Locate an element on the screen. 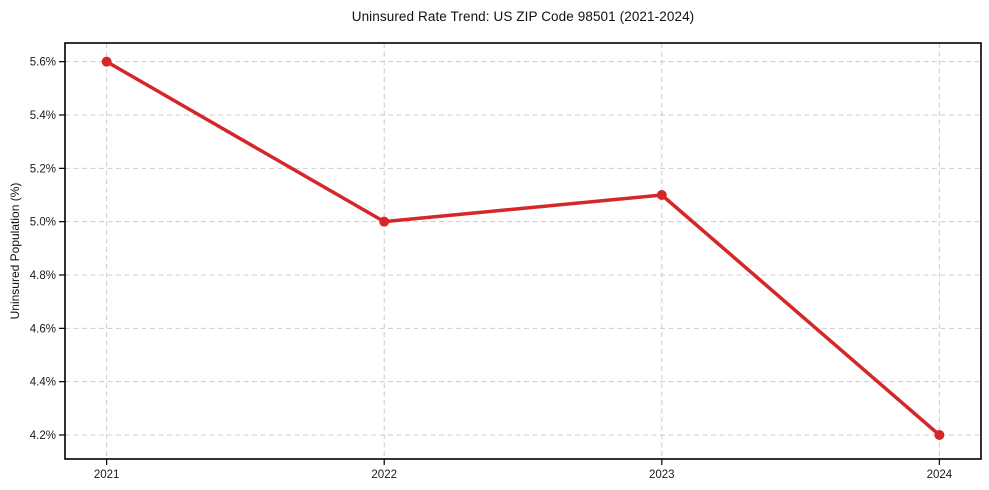 The height and width of the screenshot is (490, 989). y-tick-label: 5.6% is located at coordinates (43, 63).